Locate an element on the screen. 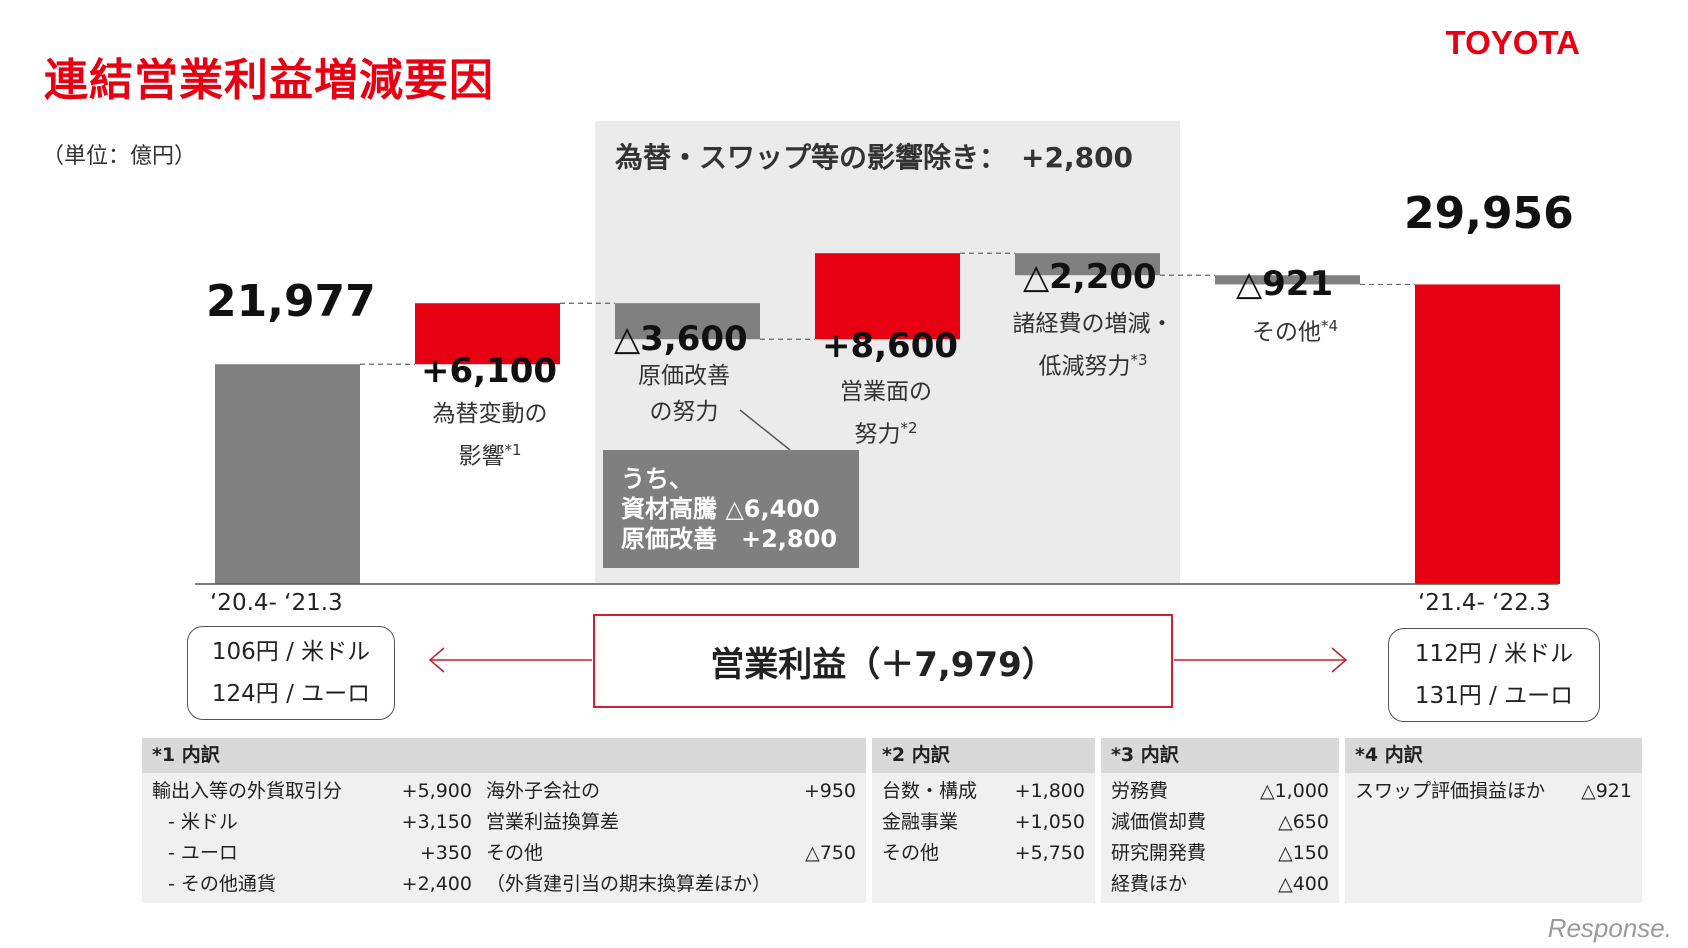 The height and width of the screenshot is (948, 1688). step3-desc: 営業面の 努力*2 is located at coordinates (886, 413).